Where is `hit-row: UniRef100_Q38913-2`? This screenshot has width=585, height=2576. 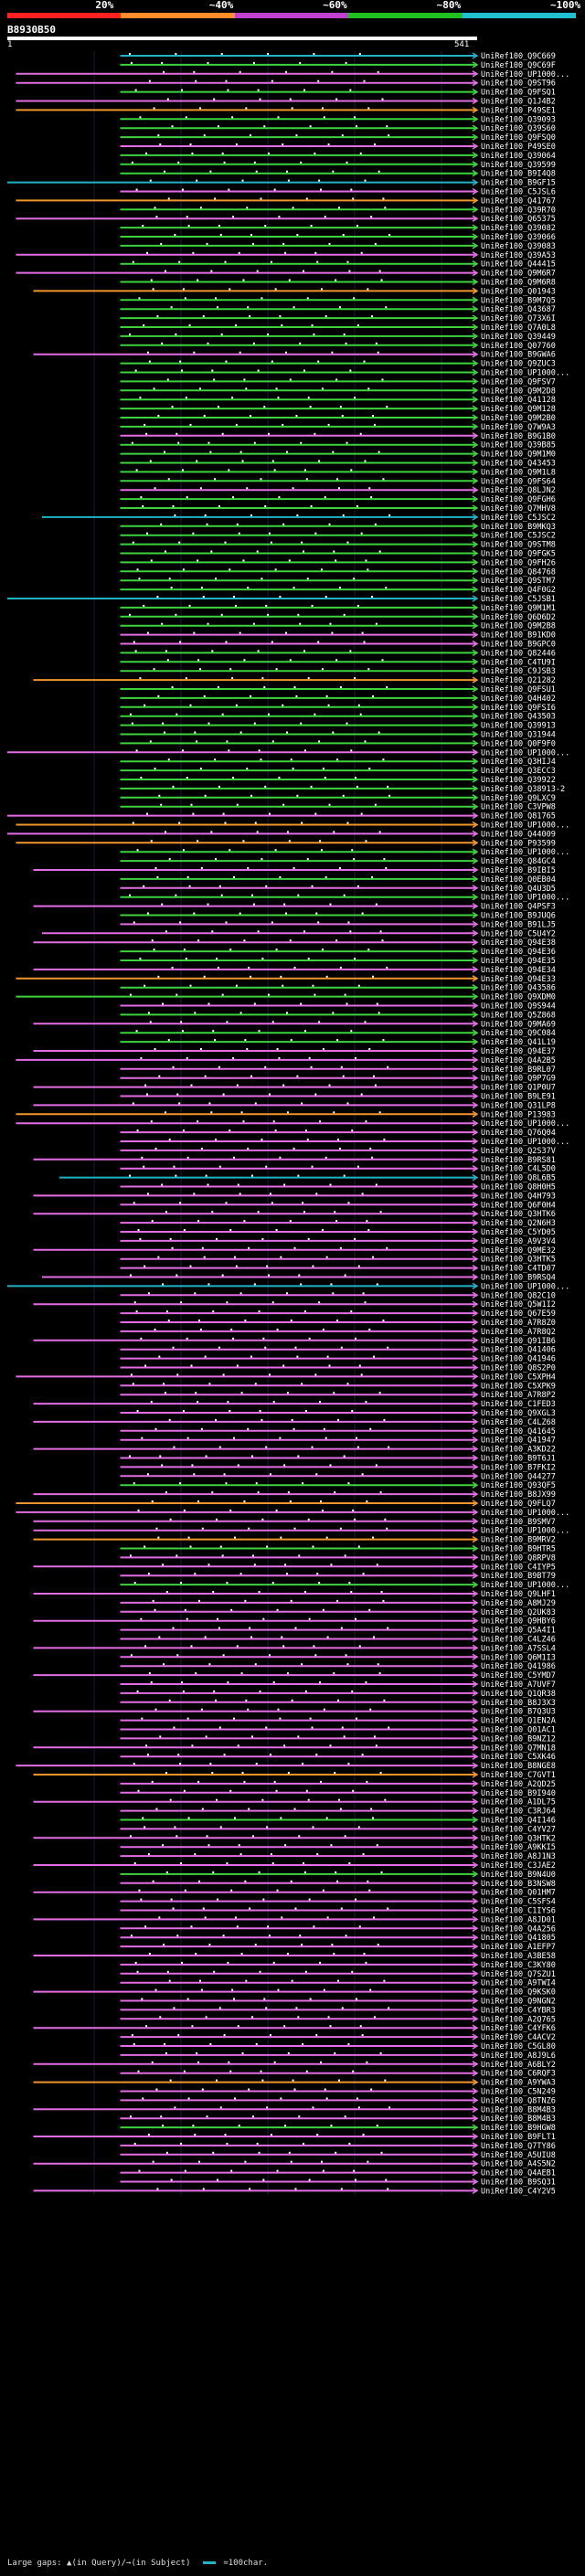
hit-row: UniRef100_Q38913-2 is located at coordinates (343, 789).